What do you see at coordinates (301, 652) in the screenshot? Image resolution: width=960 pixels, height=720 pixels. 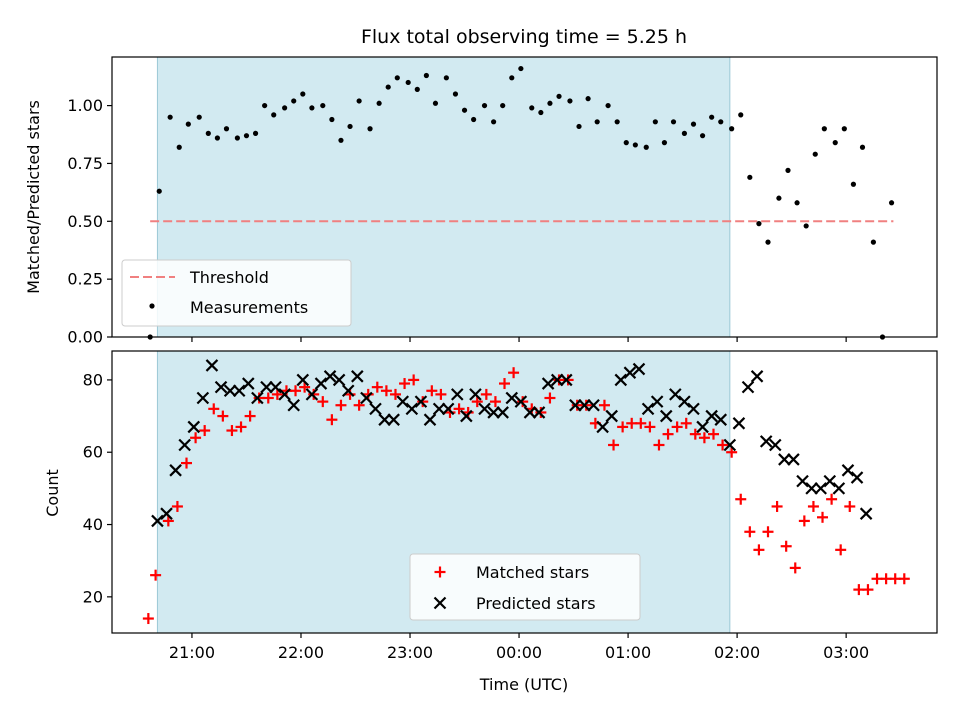 I see `x-tick-label: 22:00` at bounding box center [301, 652].